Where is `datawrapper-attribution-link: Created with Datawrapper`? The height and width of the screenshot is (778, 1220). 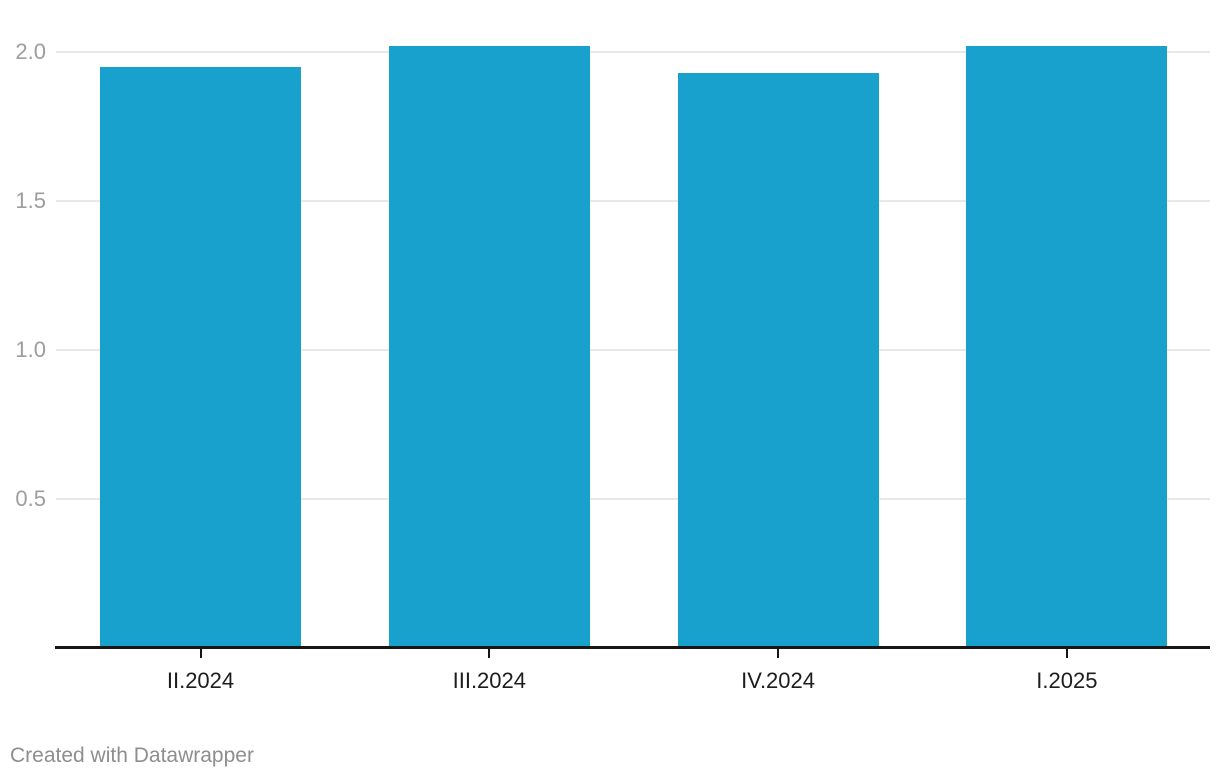
datawrapper-attribution-link: Created with Datawrapper is located at coordinates (132, 755).